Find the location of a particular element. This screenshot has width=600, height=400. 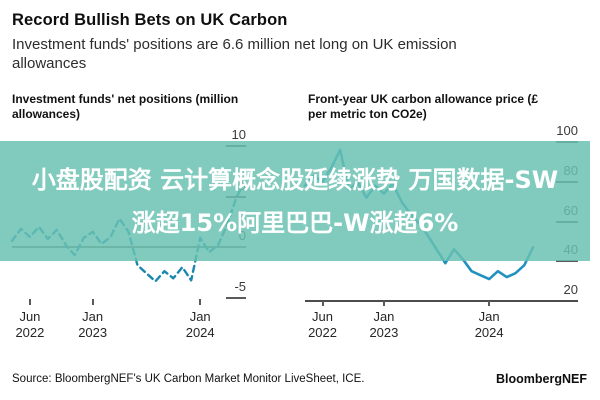

figure-title: Record Bullish Bets on UK Carbon is located at coordinates (150, 20).